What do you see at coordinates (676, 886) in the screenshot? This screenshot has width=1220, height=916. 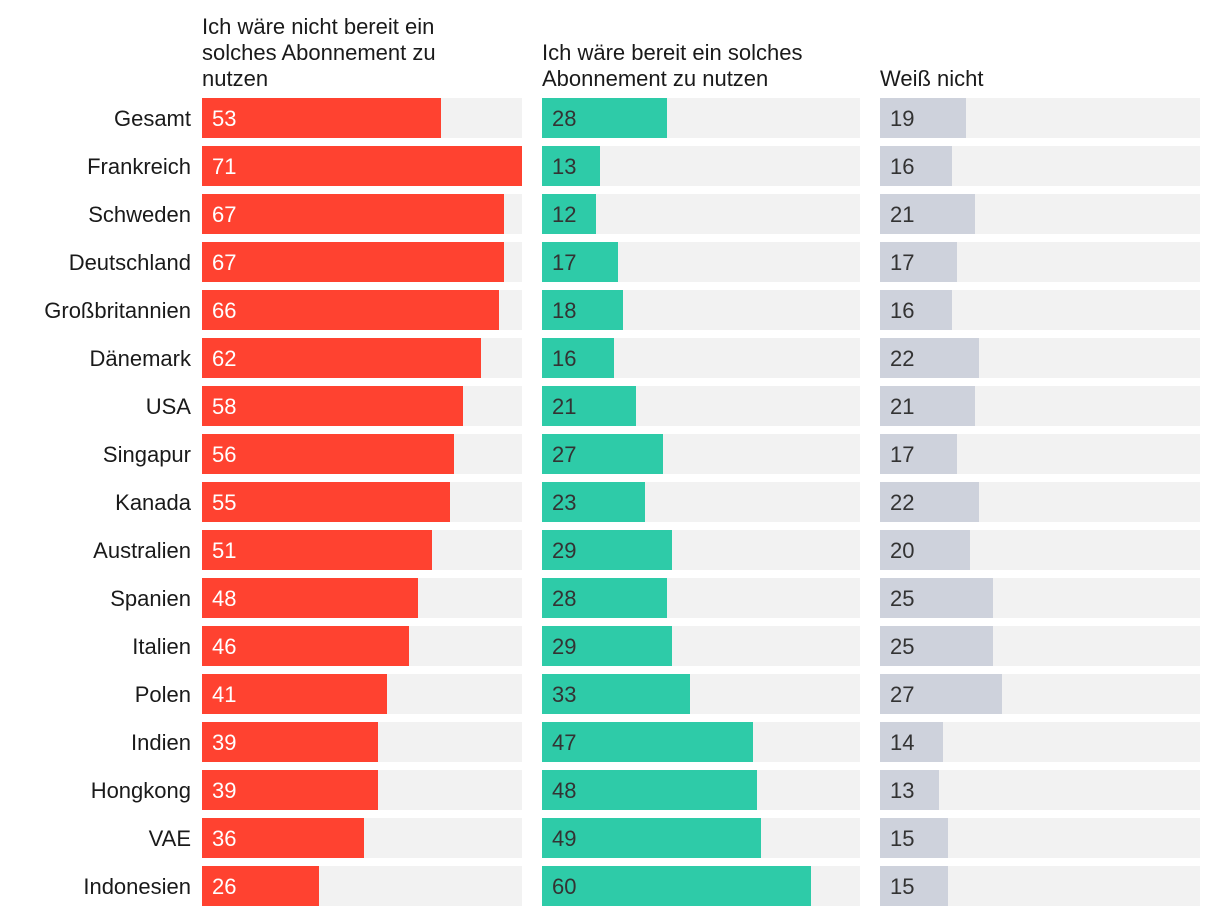 I see `bar-2-indonesien` at bounding box center [676, 886].